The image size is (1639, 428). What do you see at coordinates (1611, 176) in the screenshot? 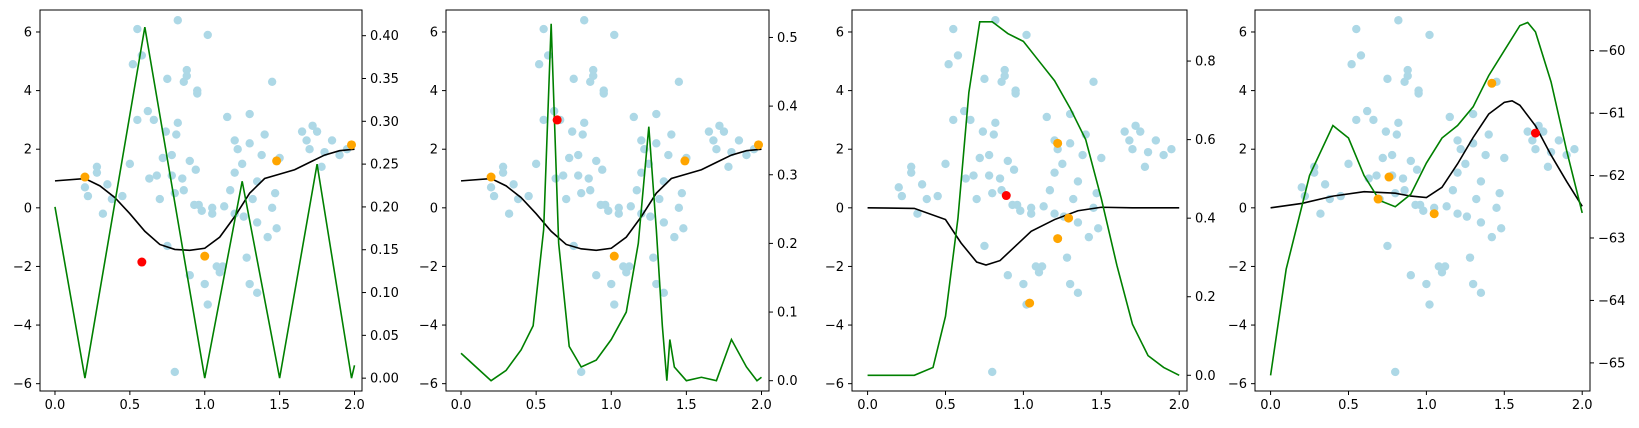
I see `y2-tick-label: −62` at bounding box center [1611, 176].